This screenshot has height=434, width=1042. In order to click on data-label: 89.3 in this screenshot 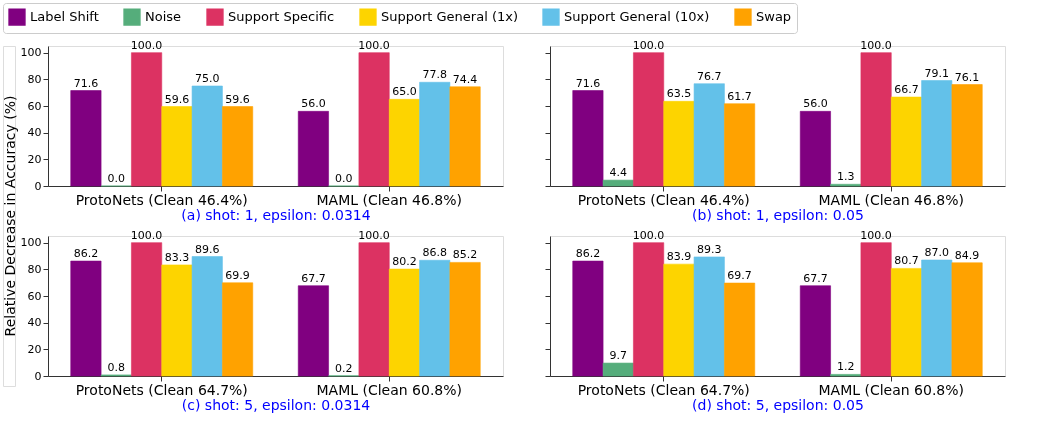, I will do `click(709, 249)`.